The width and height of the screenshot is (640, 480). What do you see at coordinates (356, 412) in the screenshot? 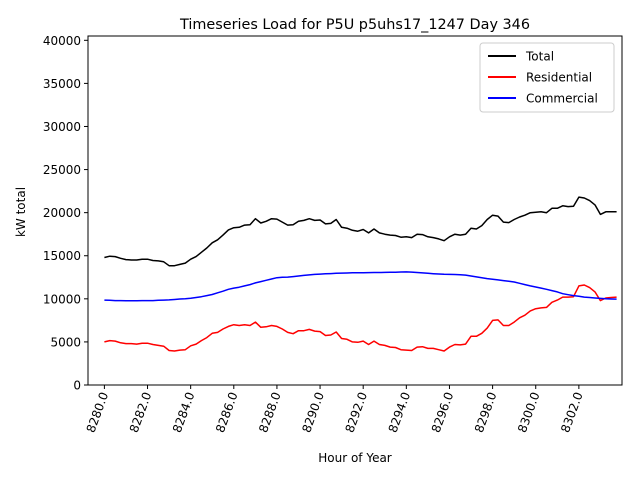
I see `x-tick-label: 8292.0` at bounding box center [356, 412].